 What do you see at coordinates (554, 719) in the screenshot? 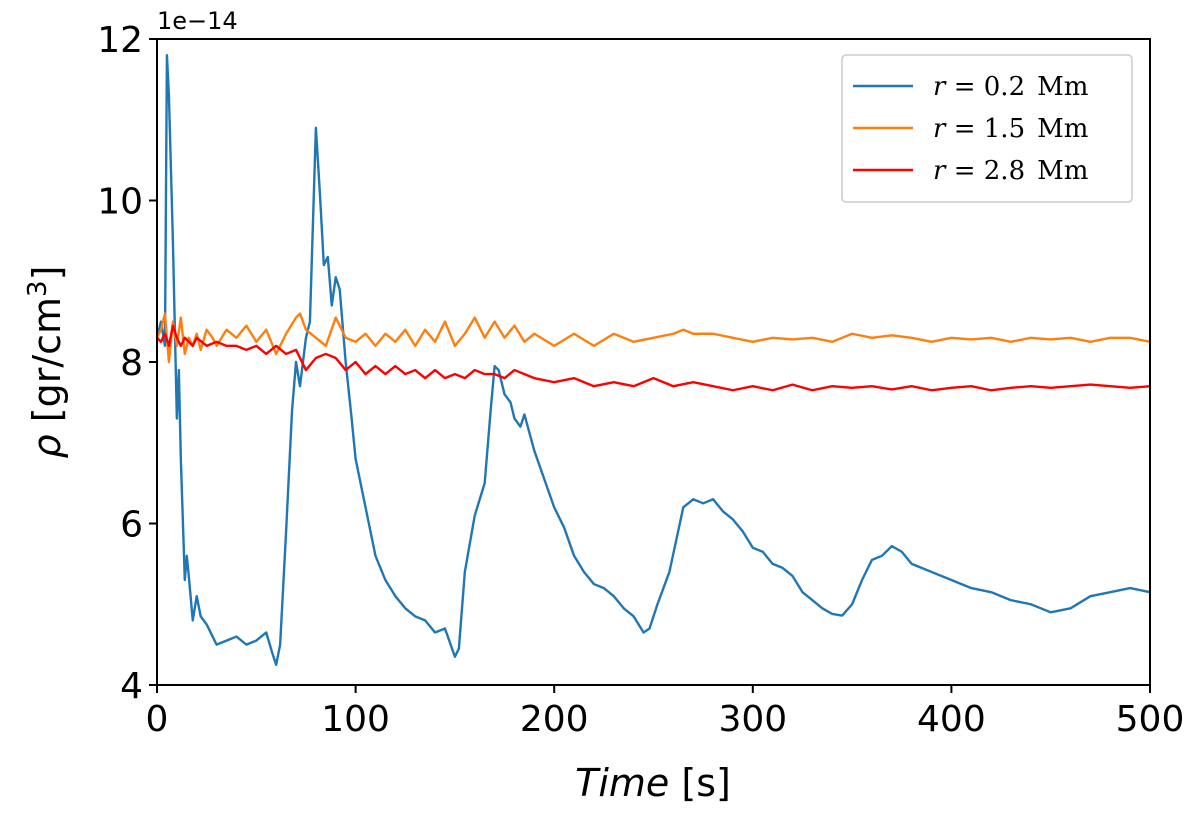
I see `x-tick-label: 200` at bounding box center [554, 719].